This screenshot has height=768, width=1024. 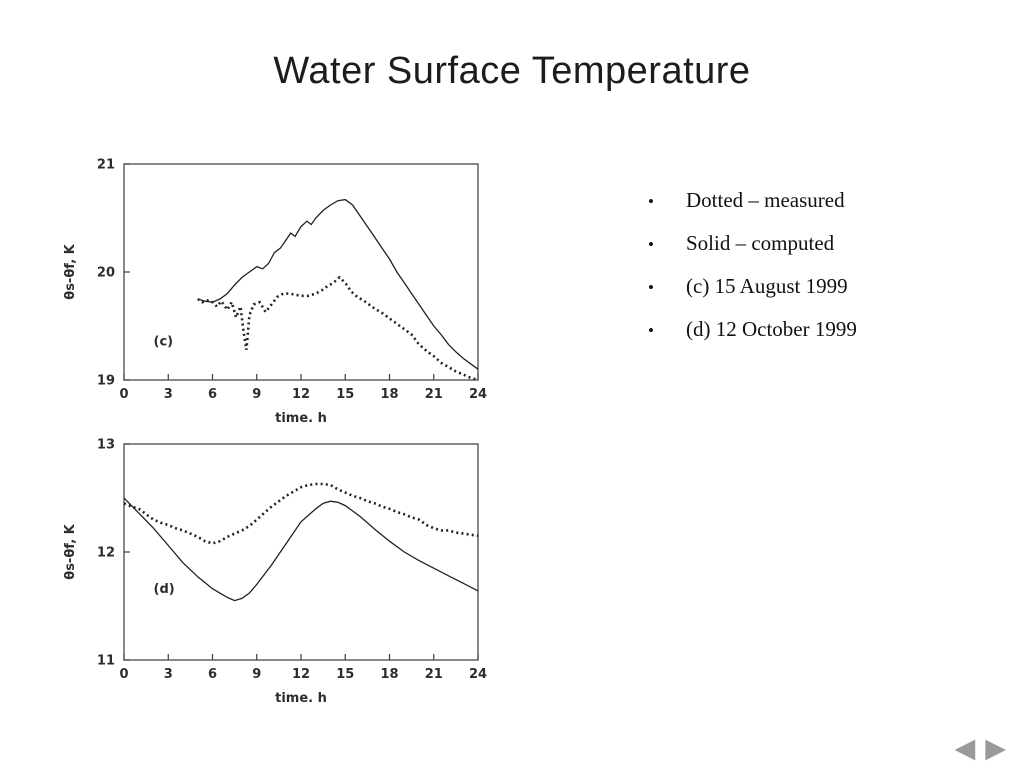 What do you see at coordinates (164, 589) in the screenshot?
I see `svg-text: (d)` at bounding box center [164, 589].